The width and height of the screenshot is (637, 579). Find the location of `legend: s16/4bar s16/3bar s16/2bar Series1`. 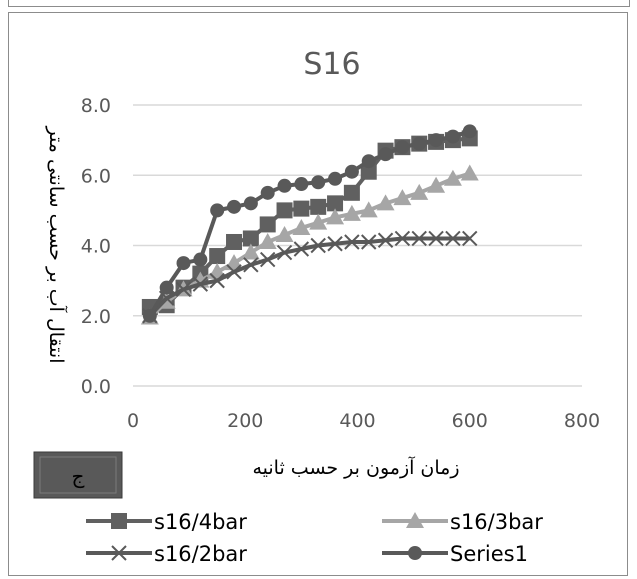

legend: s16/4bar s16/3bar s16/2bar Series1 is located at coordinates (314, 538).